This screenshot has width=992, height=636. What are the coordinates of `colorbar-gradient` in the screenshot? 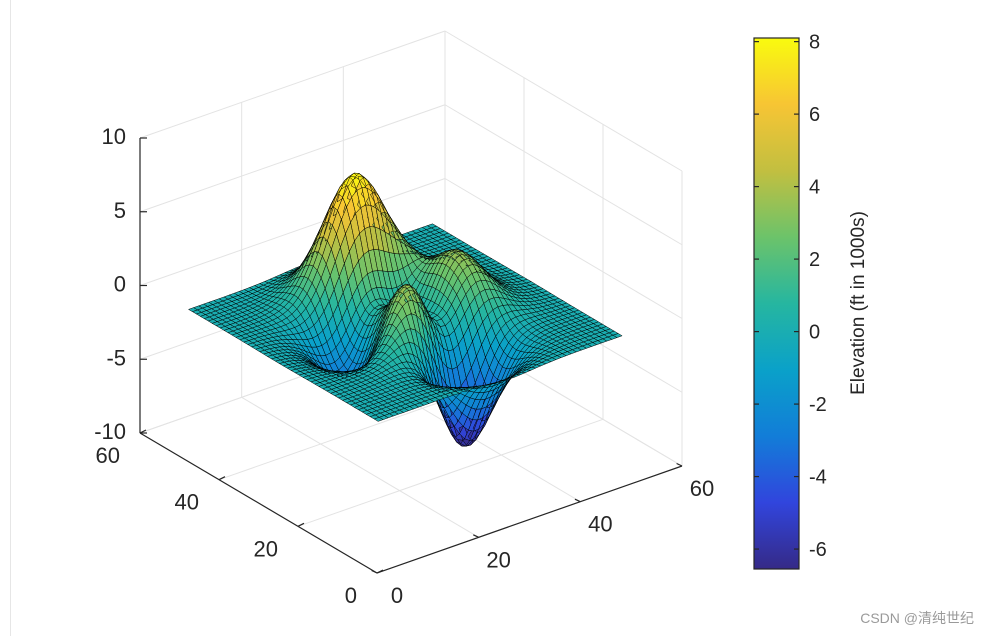 It's located at (776, 303).